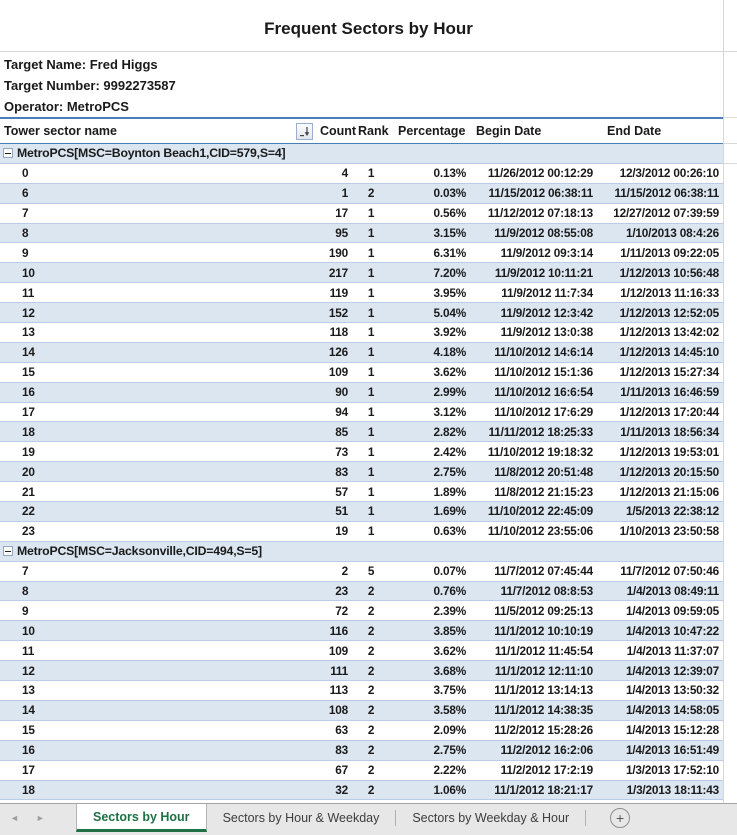  Describe the element at coordinates (28, 312) in the screenshot. I see `cell-hour: 12` at that location.